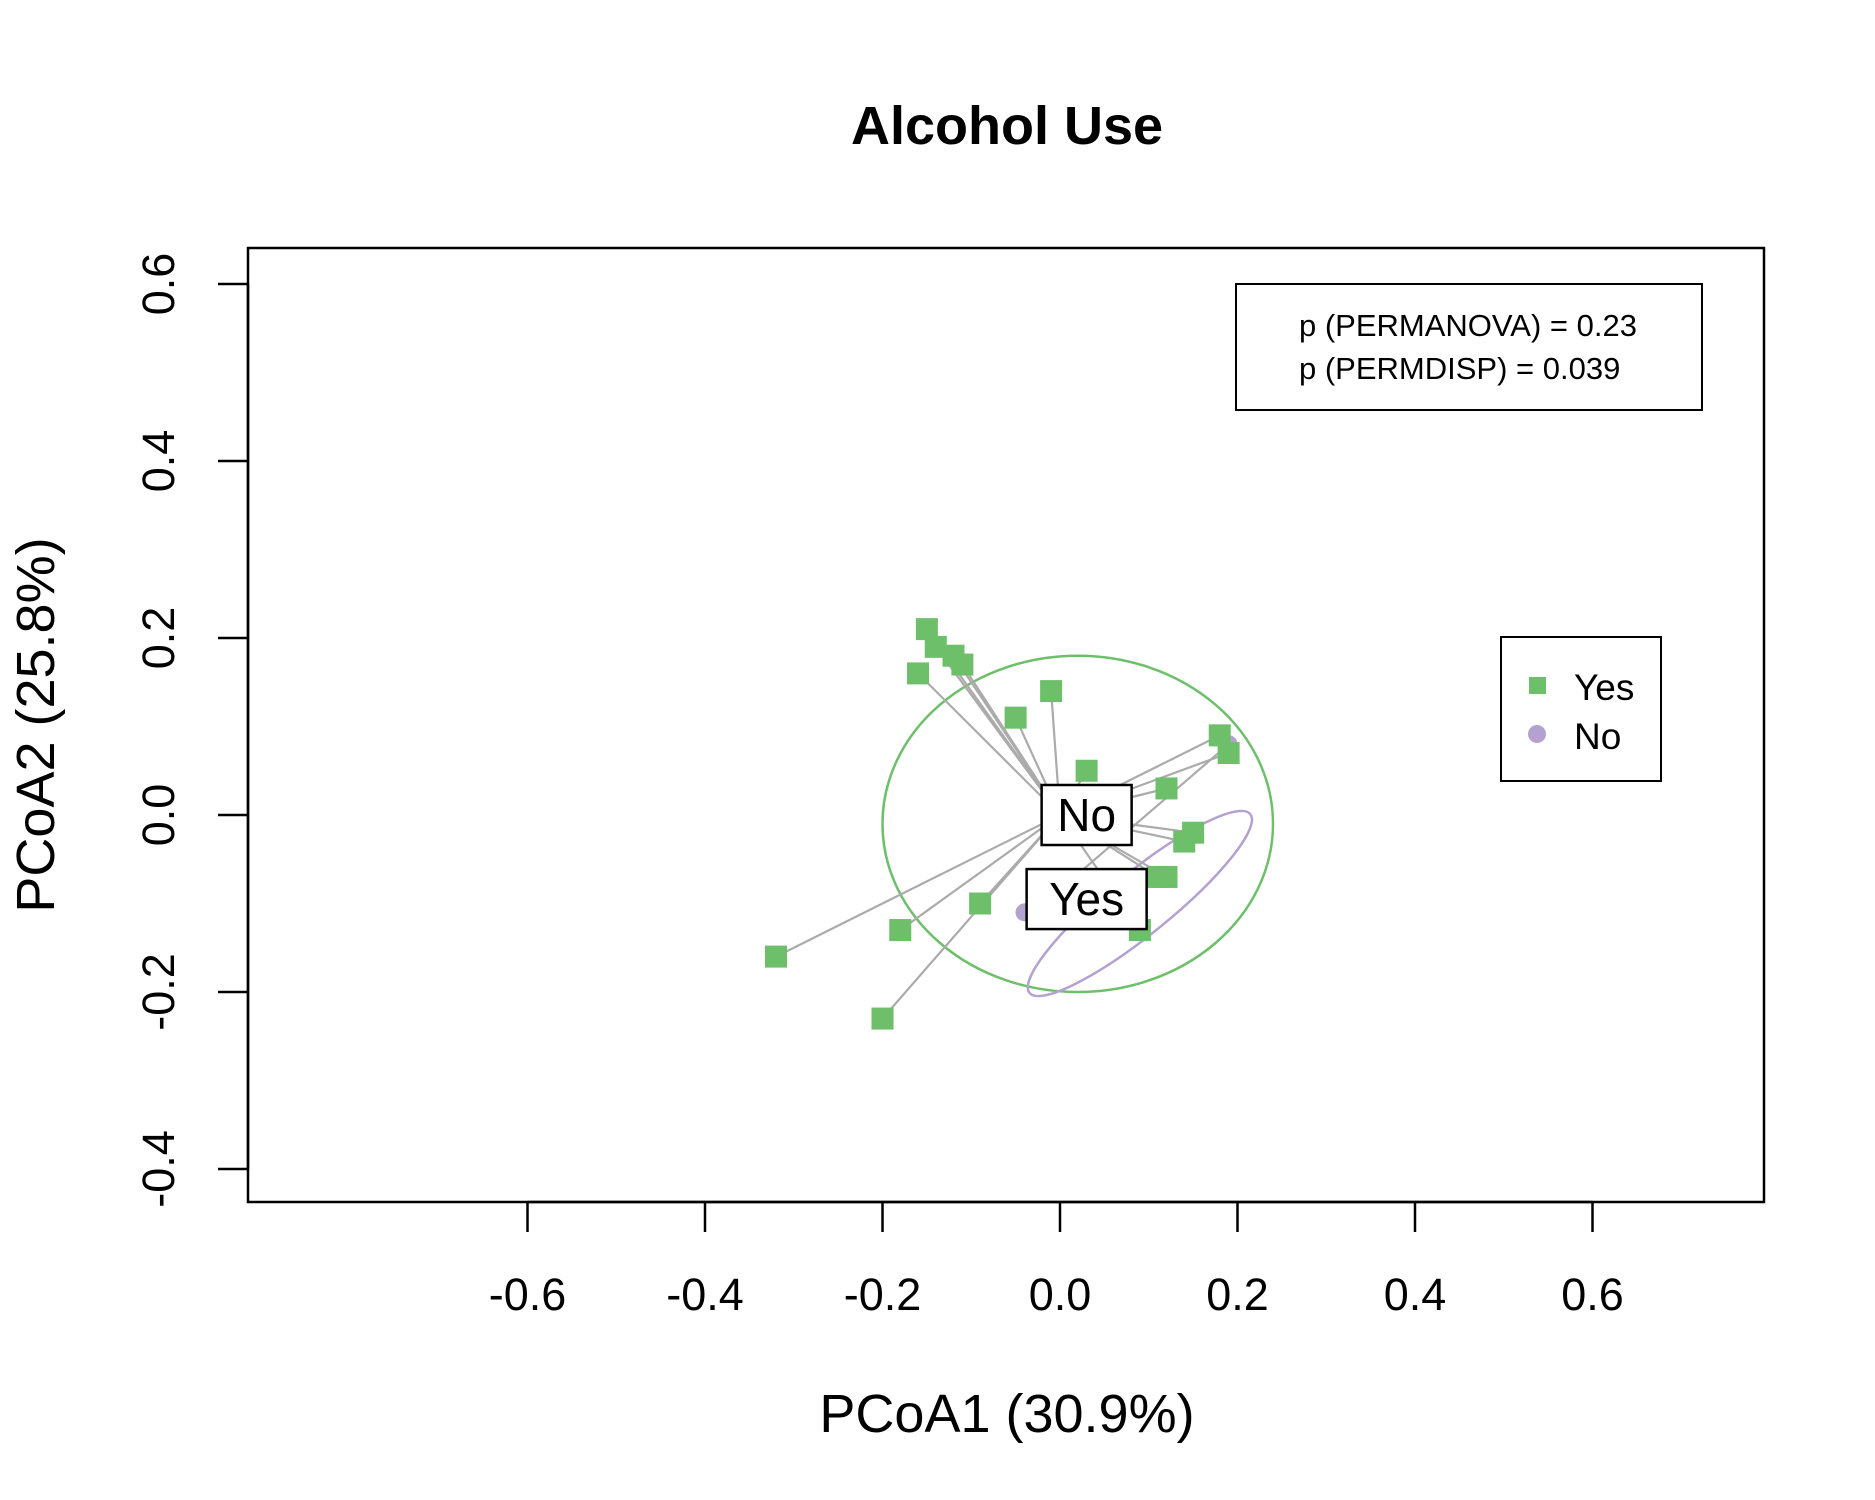  I want to click on legend-swatch-yes, so click(1537, 685).